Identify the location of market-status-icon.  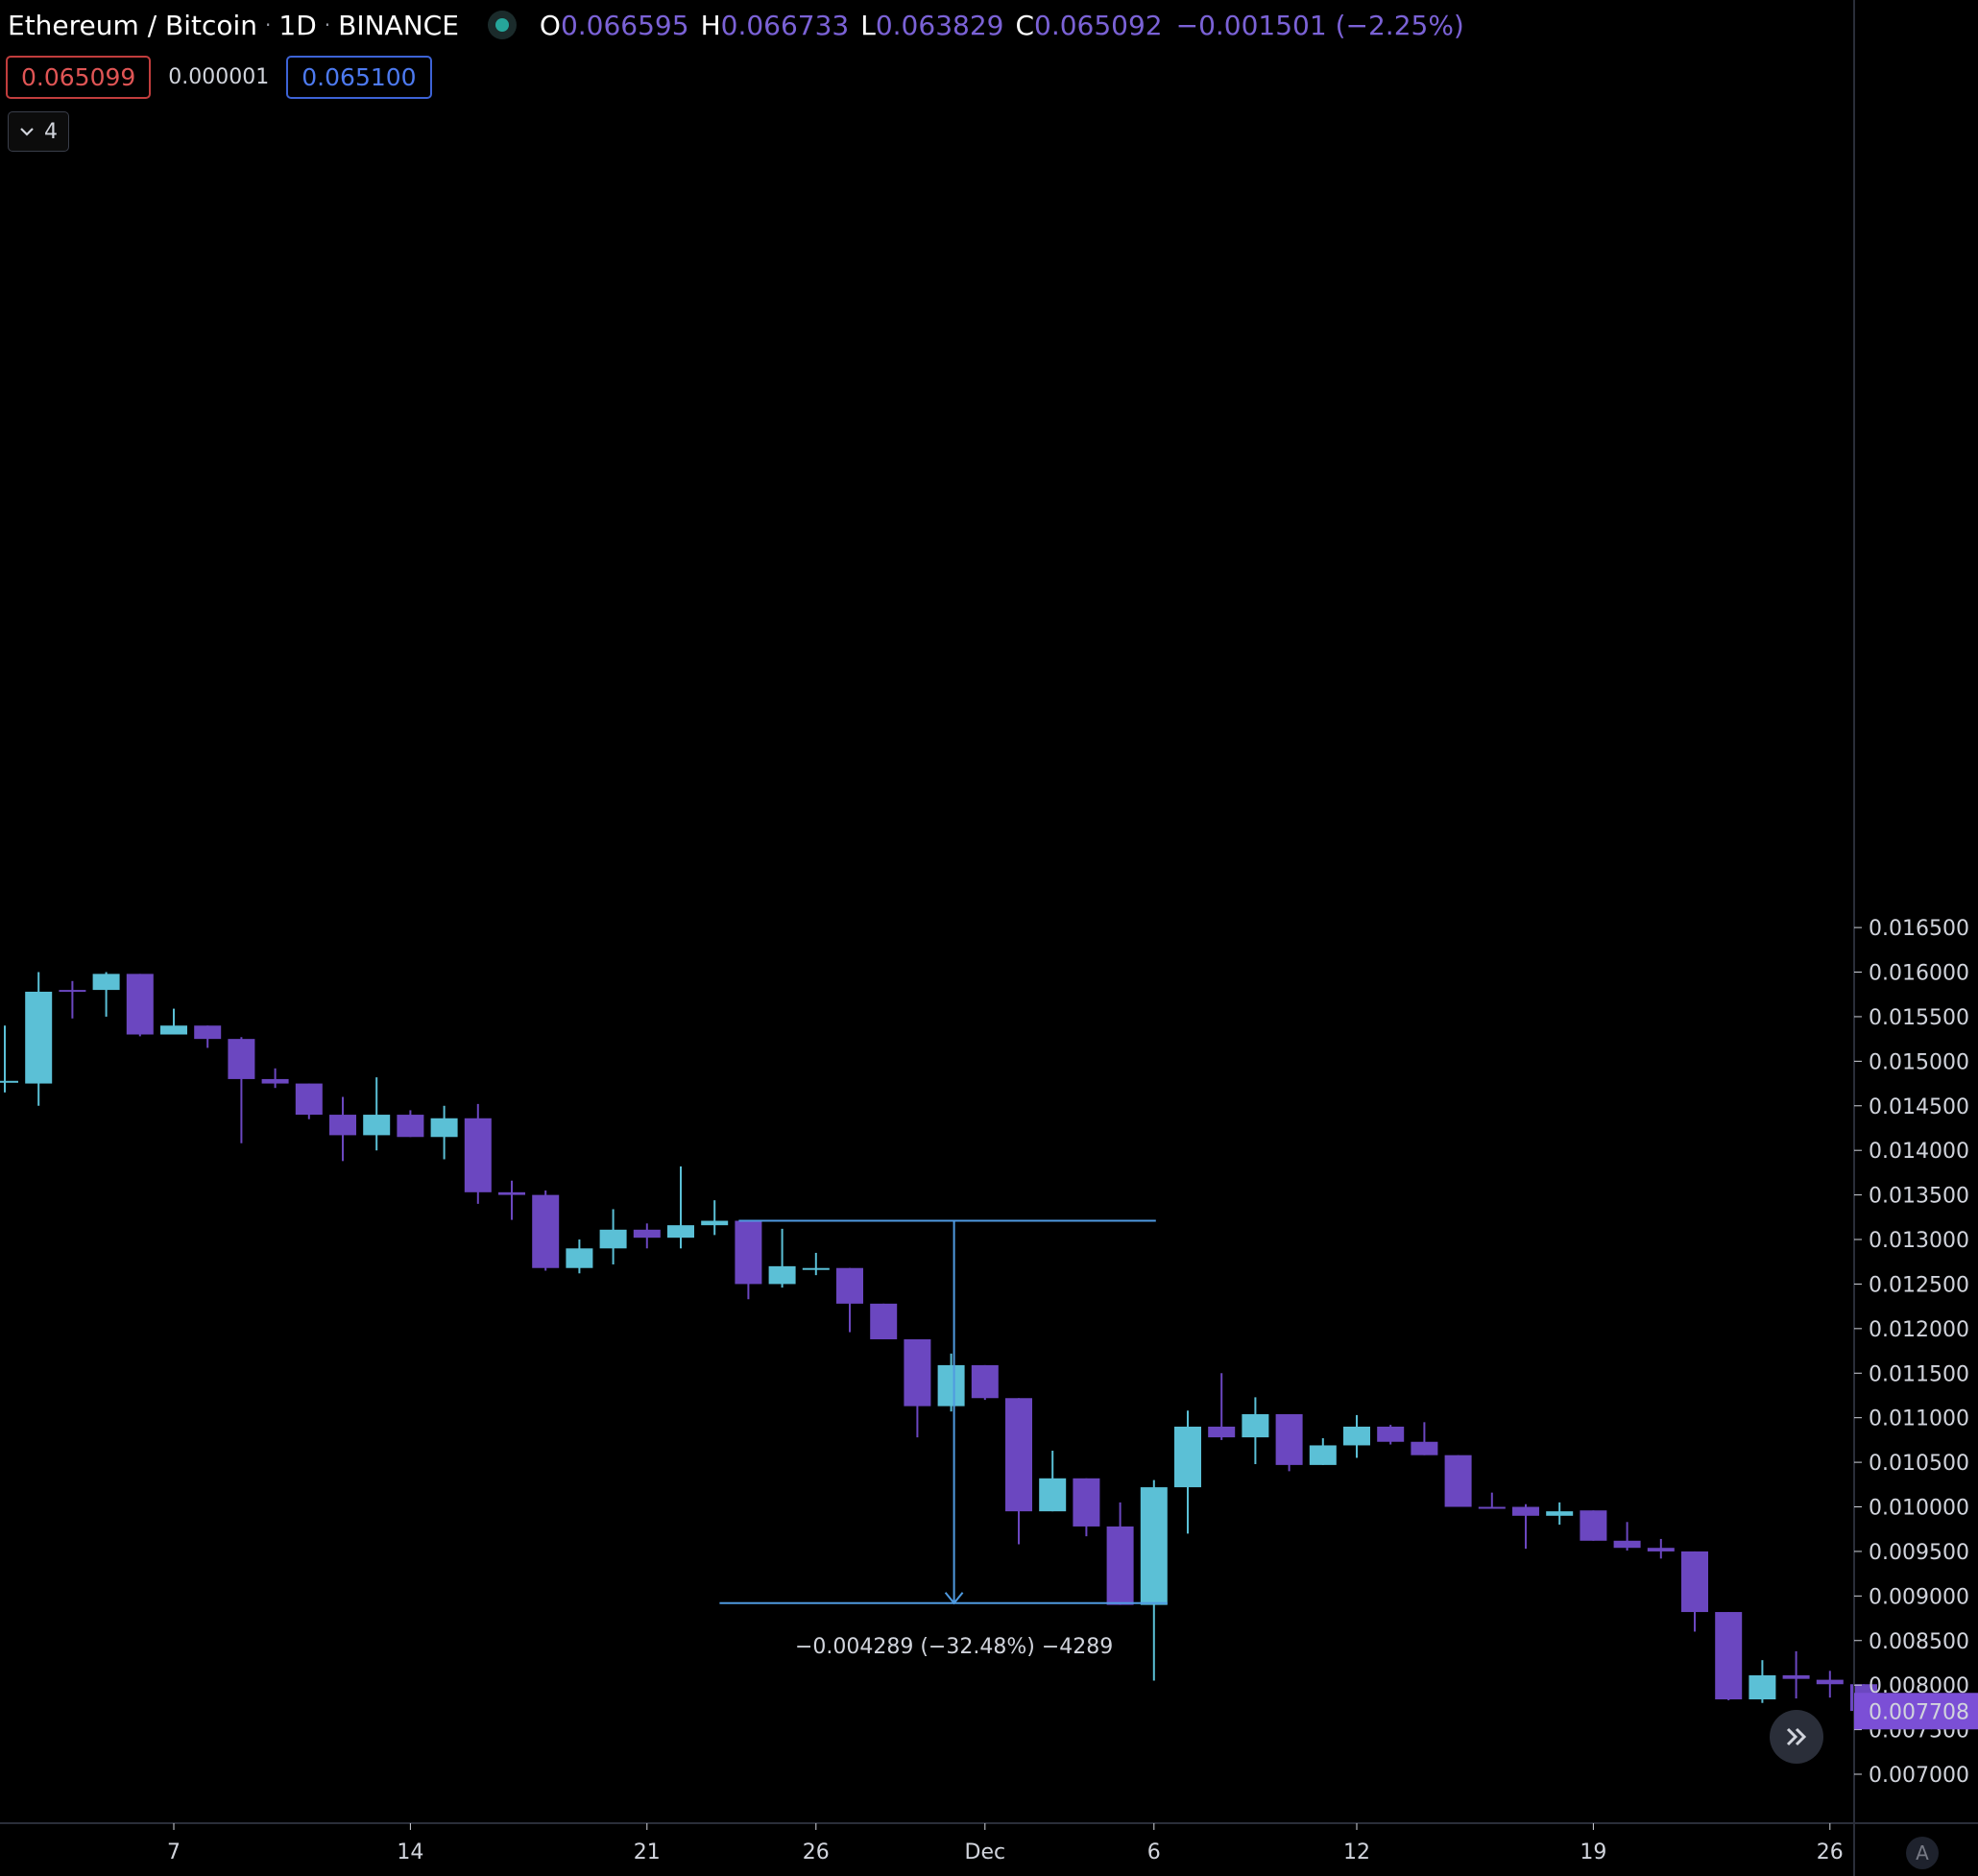
(502, 25).